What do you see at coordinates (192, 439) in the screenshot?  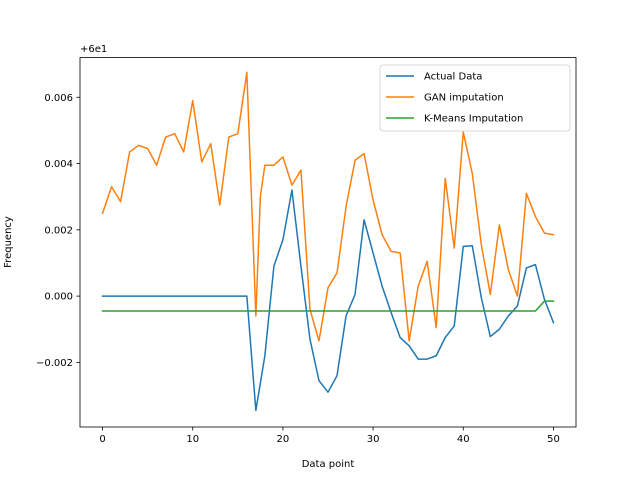 I see `x-tick-label: 10` at bounding box center [192, 439].